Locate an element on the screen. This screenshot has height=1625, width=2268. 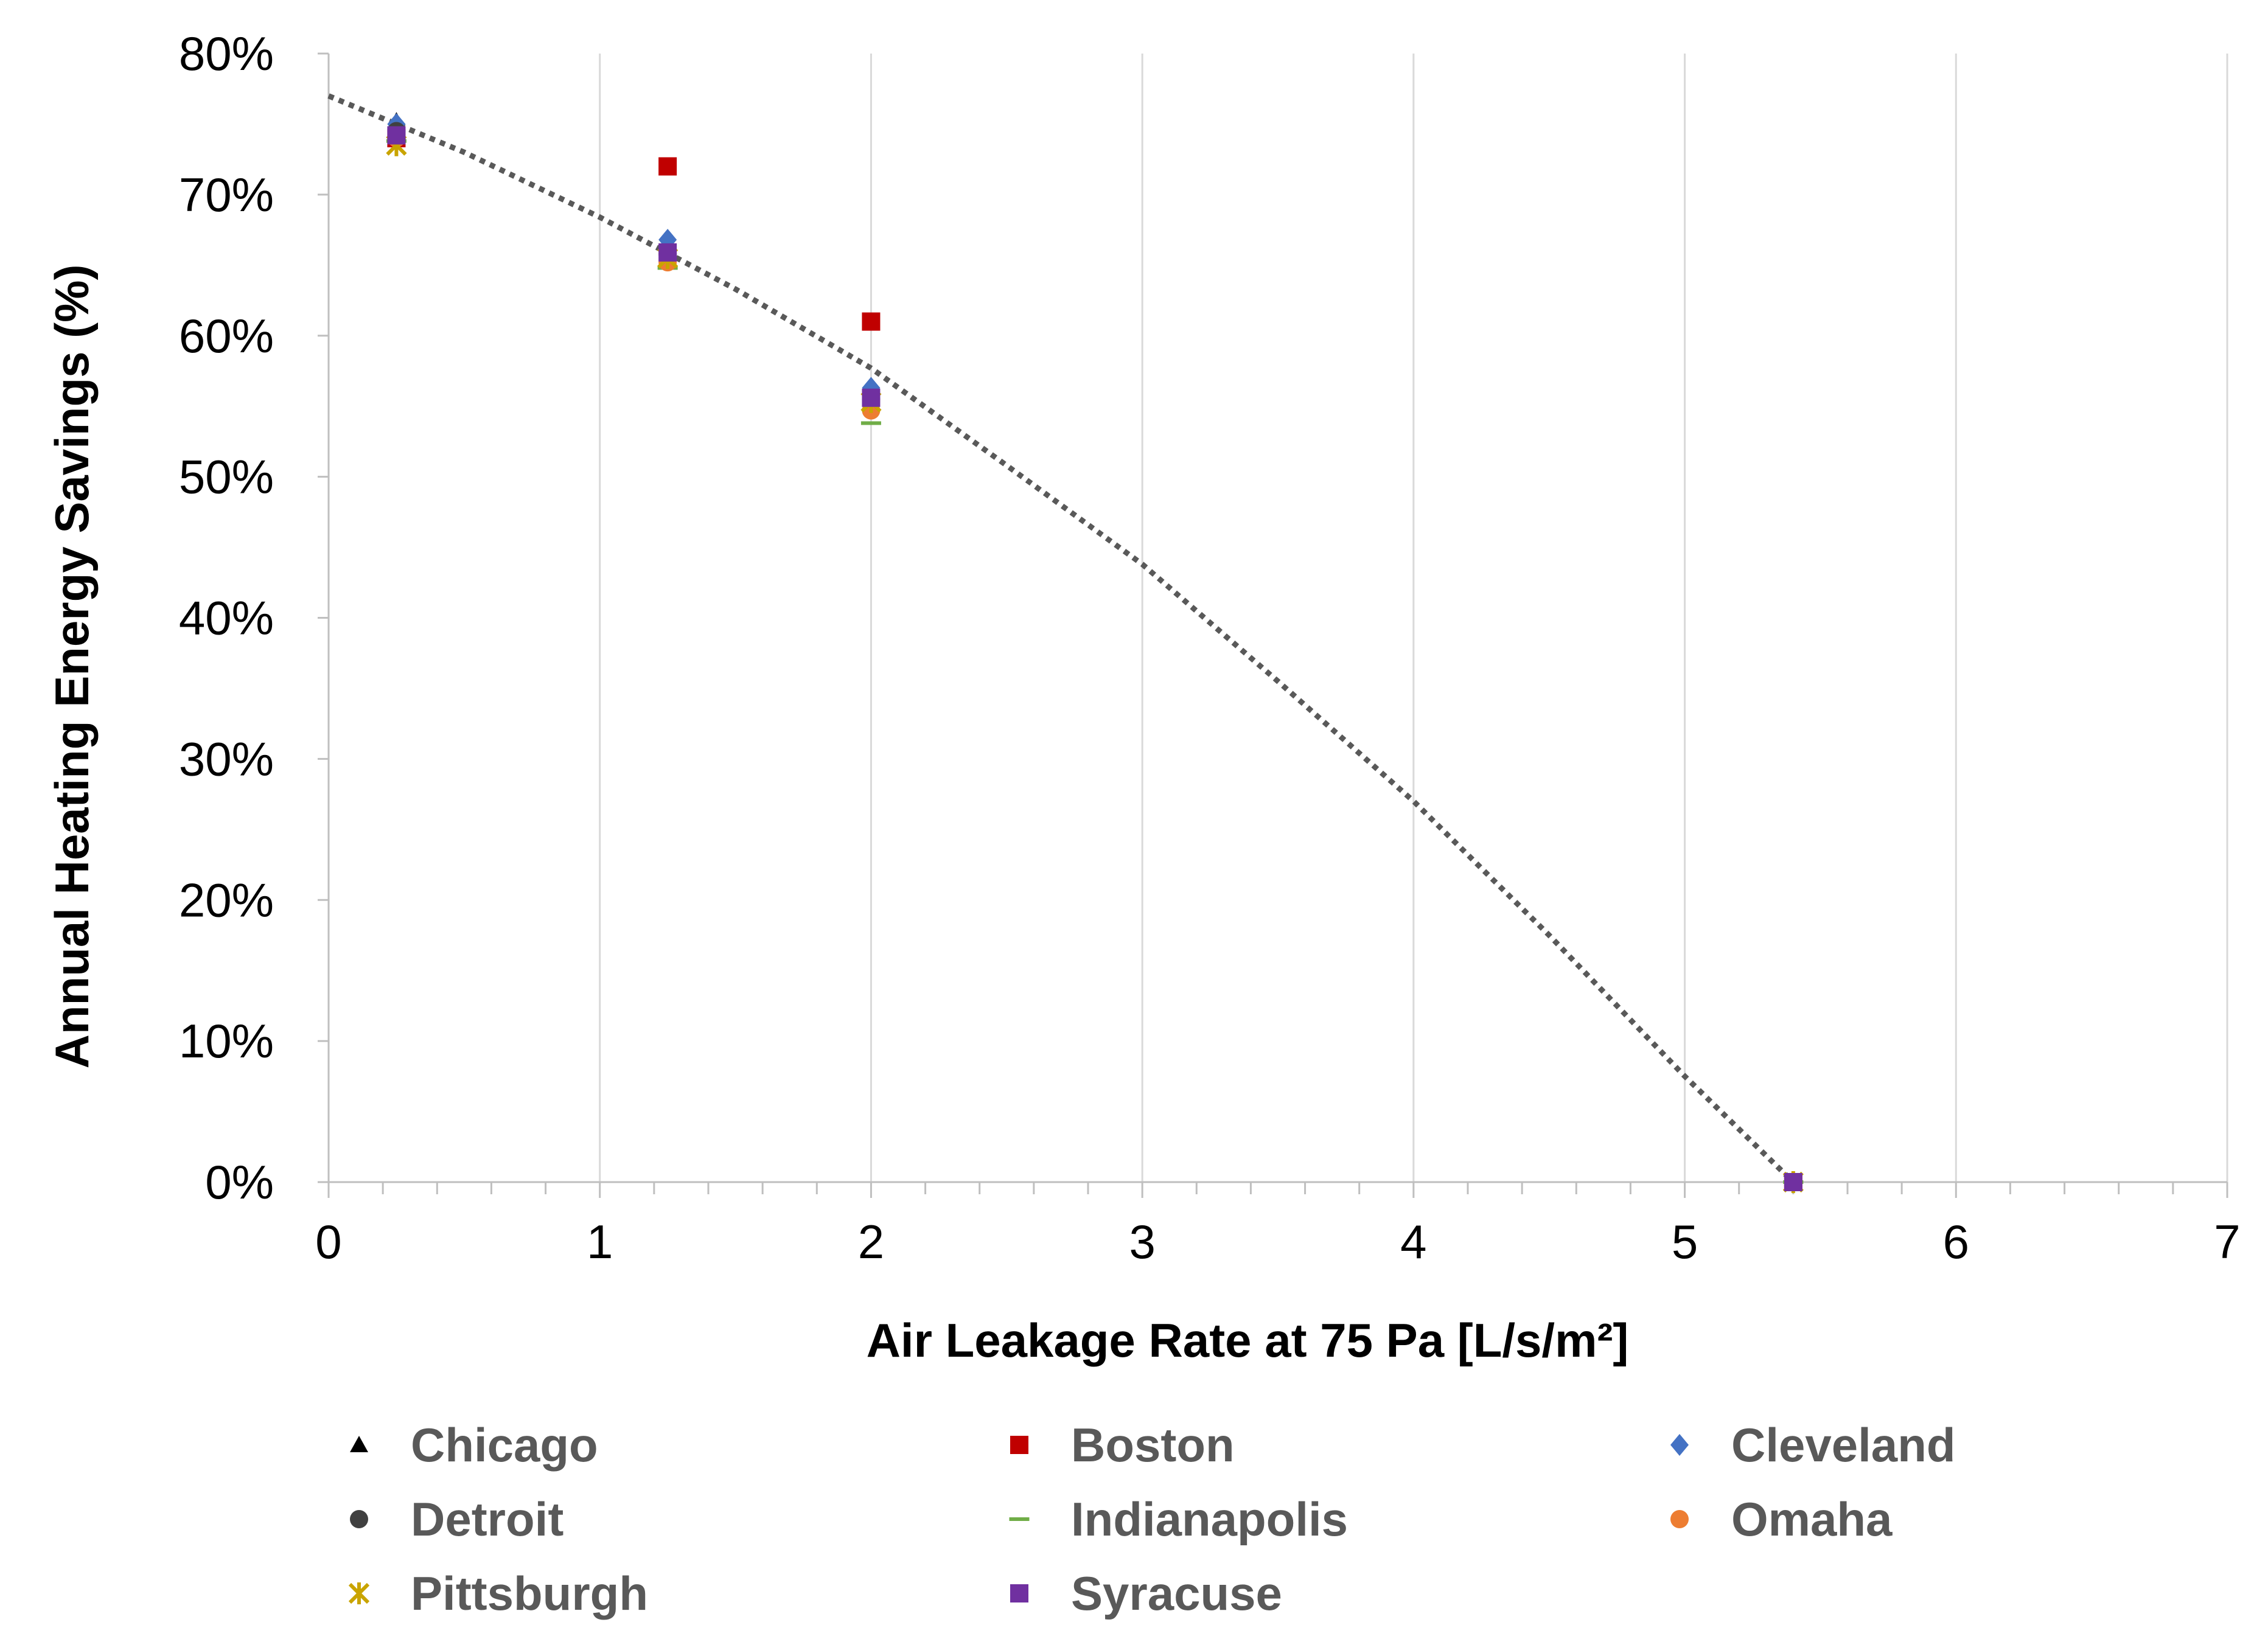
y-tick-label: 50% is located at coordinates (226, 477).